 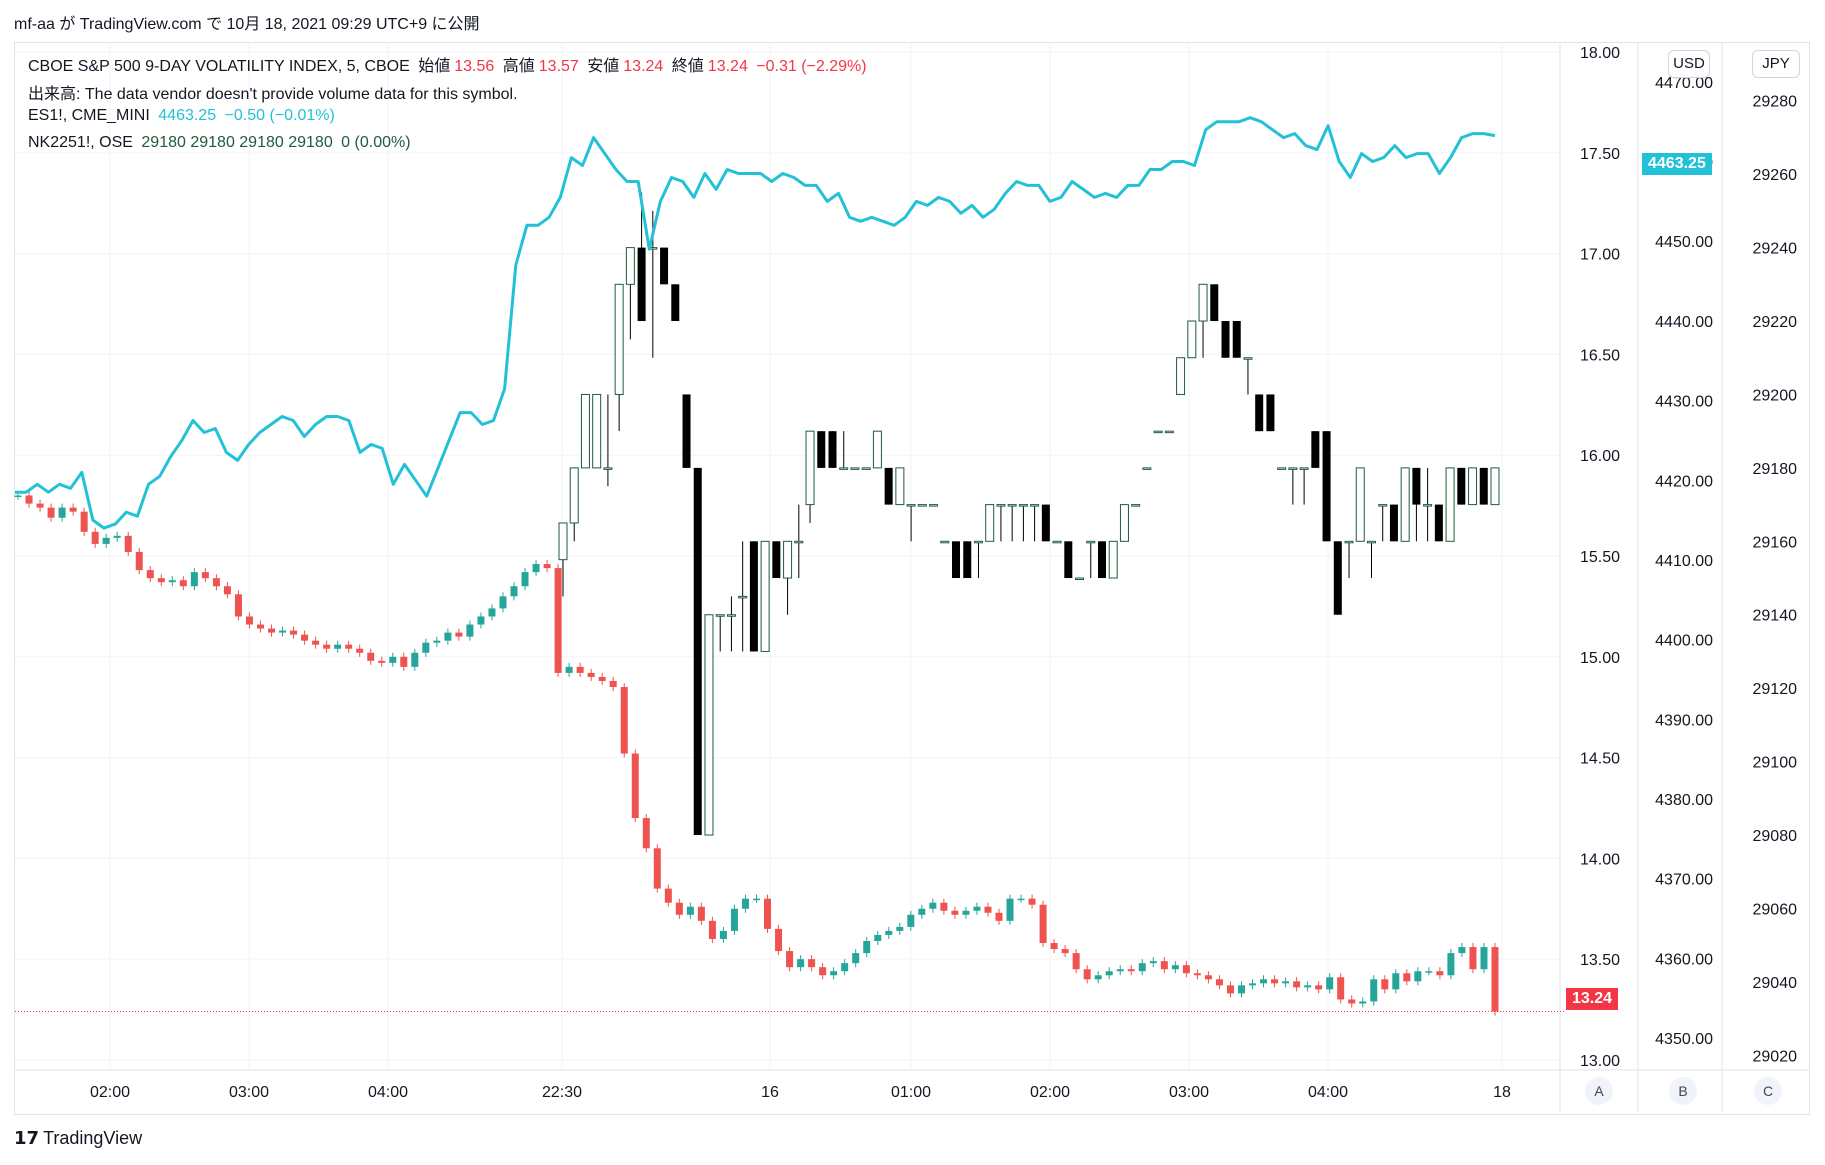 What do you see at coordinates (518, 66) in the screenshot?
I see `legend-high-label: 高値` at bounding box center [518, 66].